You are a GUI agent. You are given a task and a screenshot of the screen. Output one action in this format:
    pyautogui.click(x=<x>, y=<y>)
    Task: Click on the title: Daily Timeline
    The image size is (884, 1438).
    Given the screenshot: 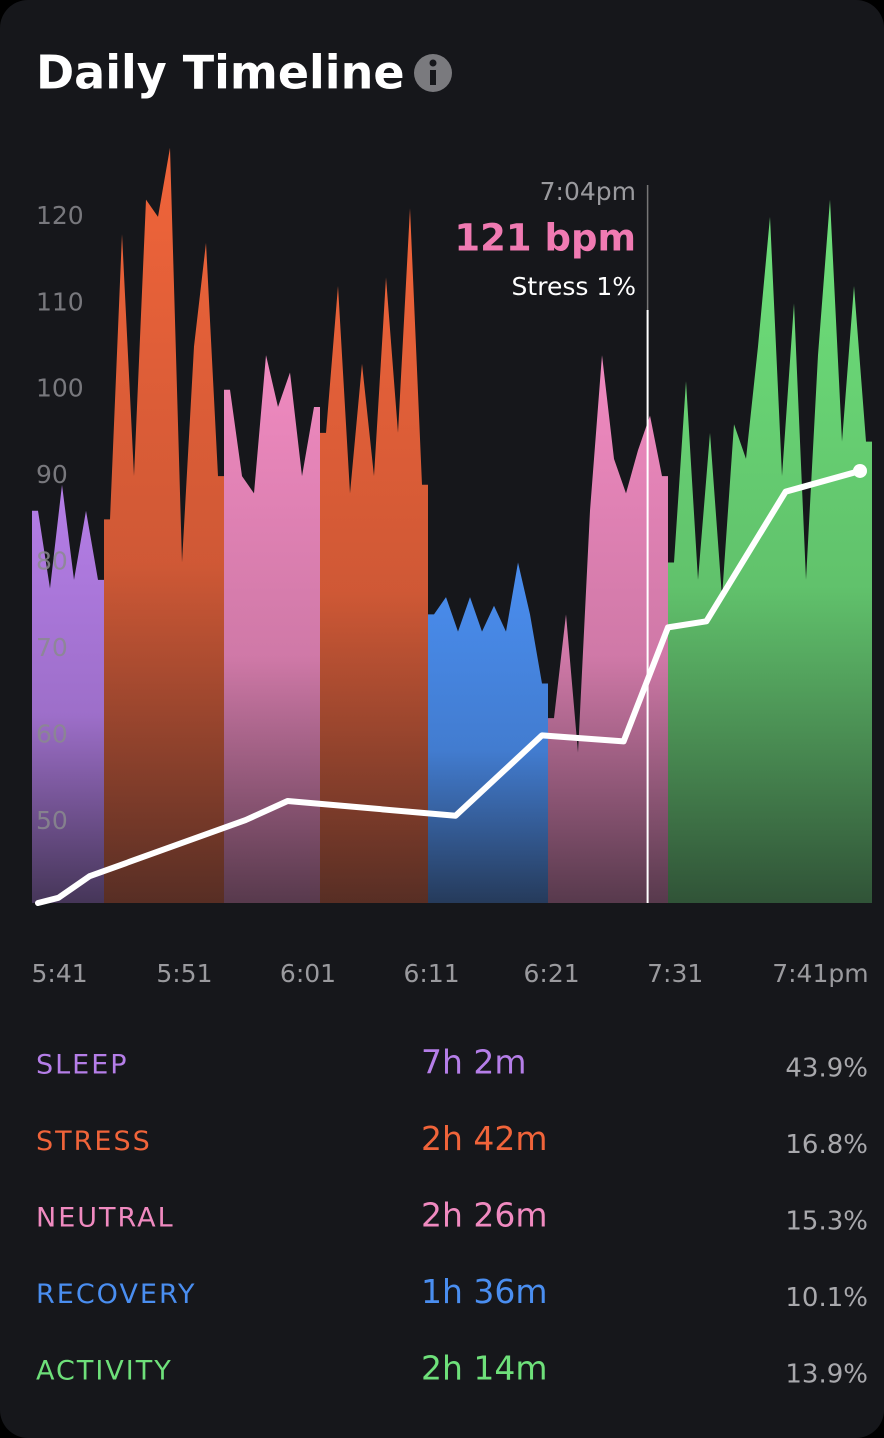 What is the action you would take?
    pyautogui.click(x=220, y=73)
    